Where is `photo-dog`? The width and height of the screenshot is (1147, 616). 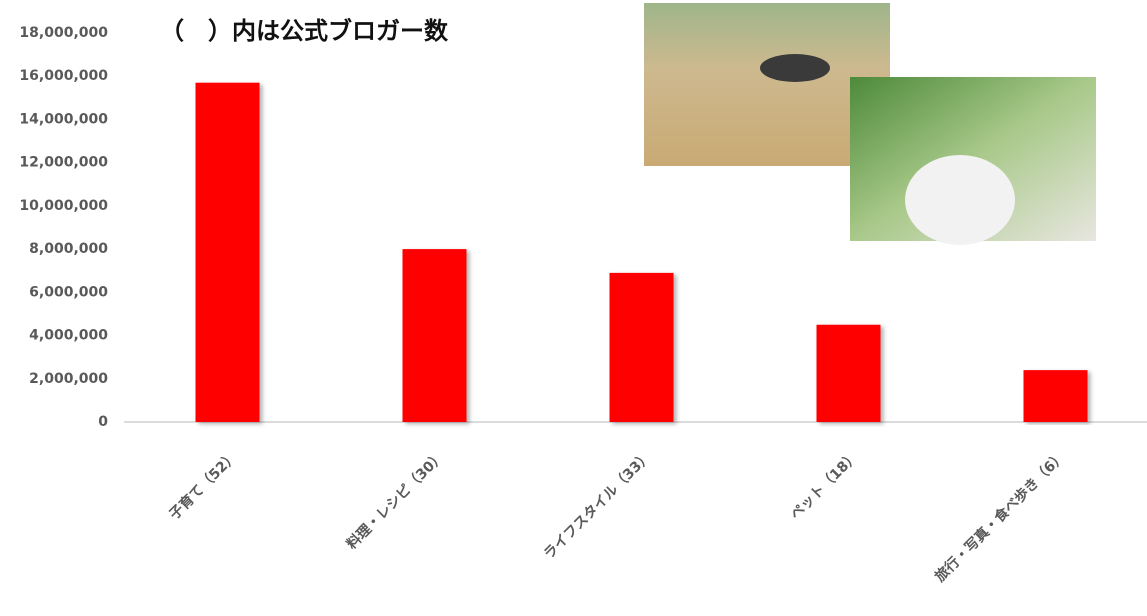 photo-dog is located at coordinates (767, 84).